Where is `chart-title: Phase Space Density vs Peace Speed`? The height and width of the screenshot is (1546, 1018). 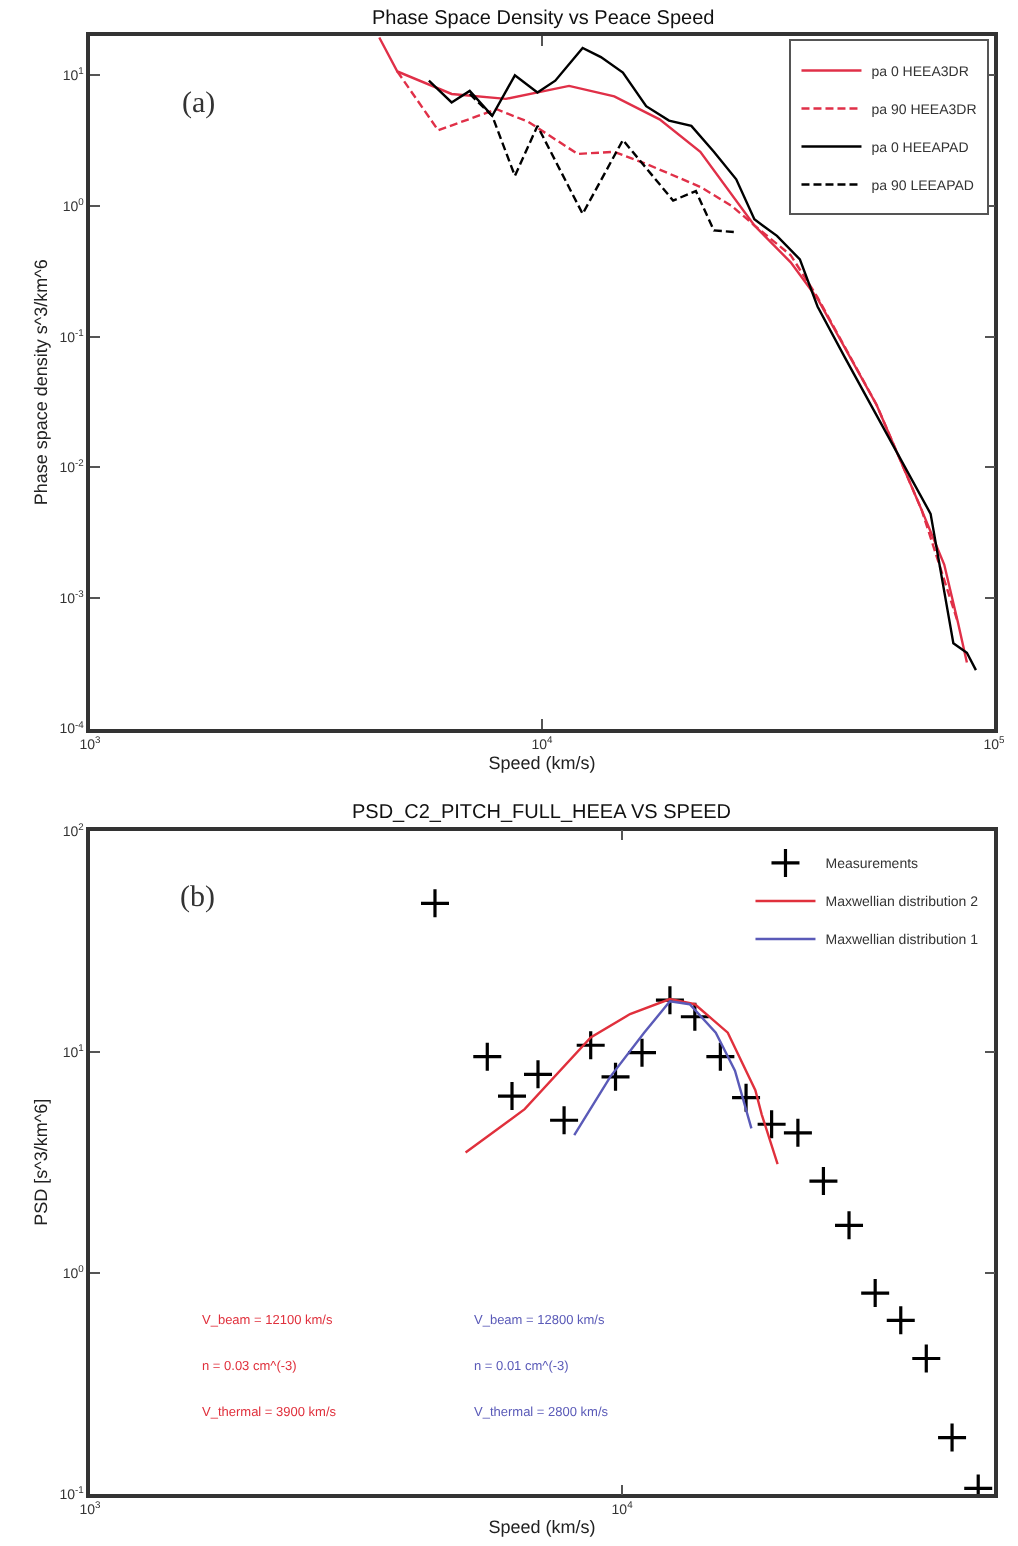 chart-title: Phase Space Density vs Peace Speed is located at coordinates (543, 19).